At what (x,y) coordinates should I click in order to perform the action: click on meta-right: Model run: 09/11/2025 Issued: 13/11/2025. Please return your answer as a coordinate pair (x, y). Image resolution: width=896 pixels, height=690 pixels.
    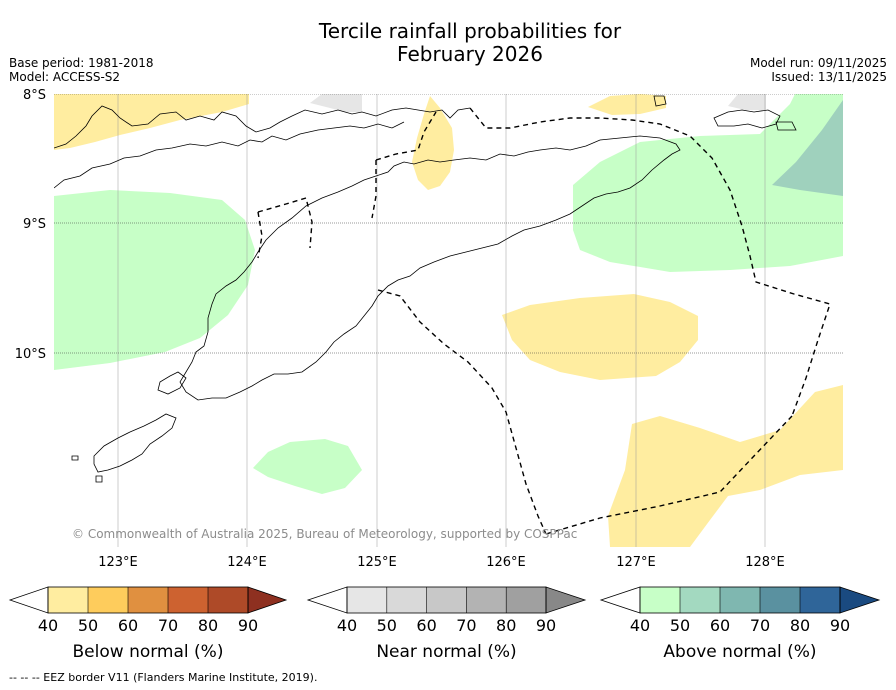
    Looking at the image, I should click on (818, 70).